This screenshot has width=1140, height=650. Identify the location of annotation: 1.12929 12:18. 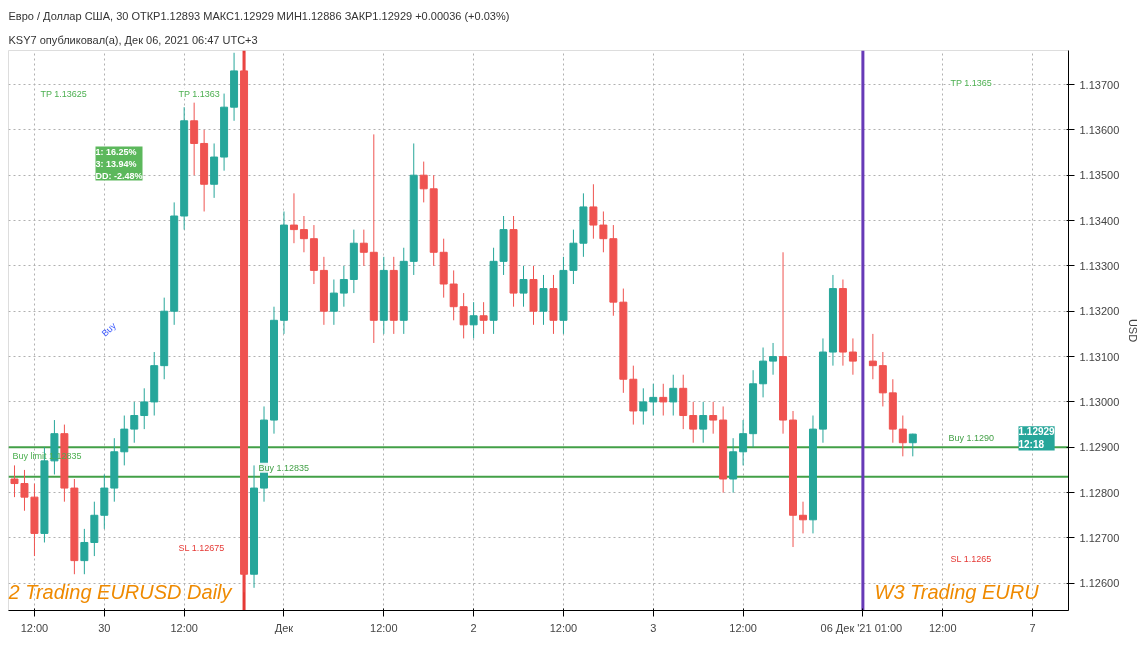
(1037, 438).